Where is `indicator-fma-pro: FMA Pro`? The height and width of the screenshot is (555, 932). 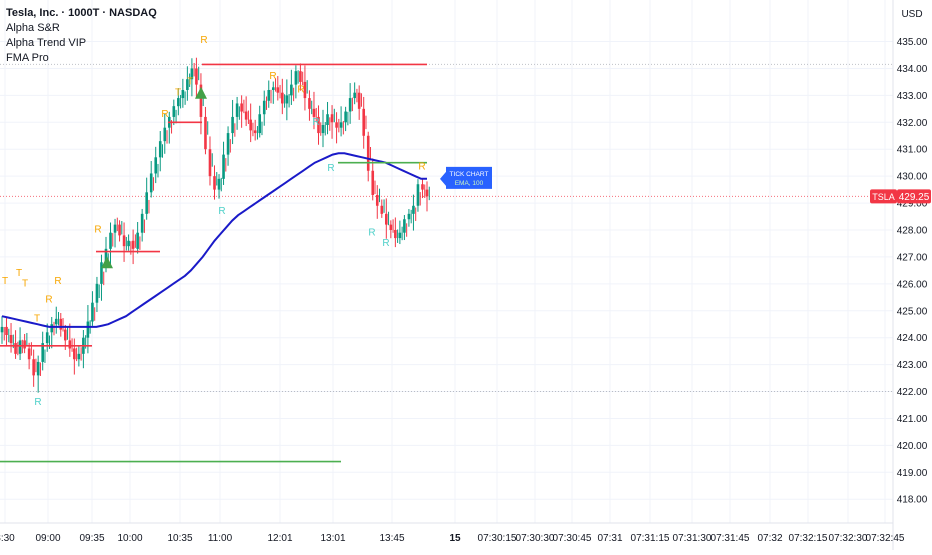 indicator-fma-pro: FMA Pro is located at coordinates (27, 58).